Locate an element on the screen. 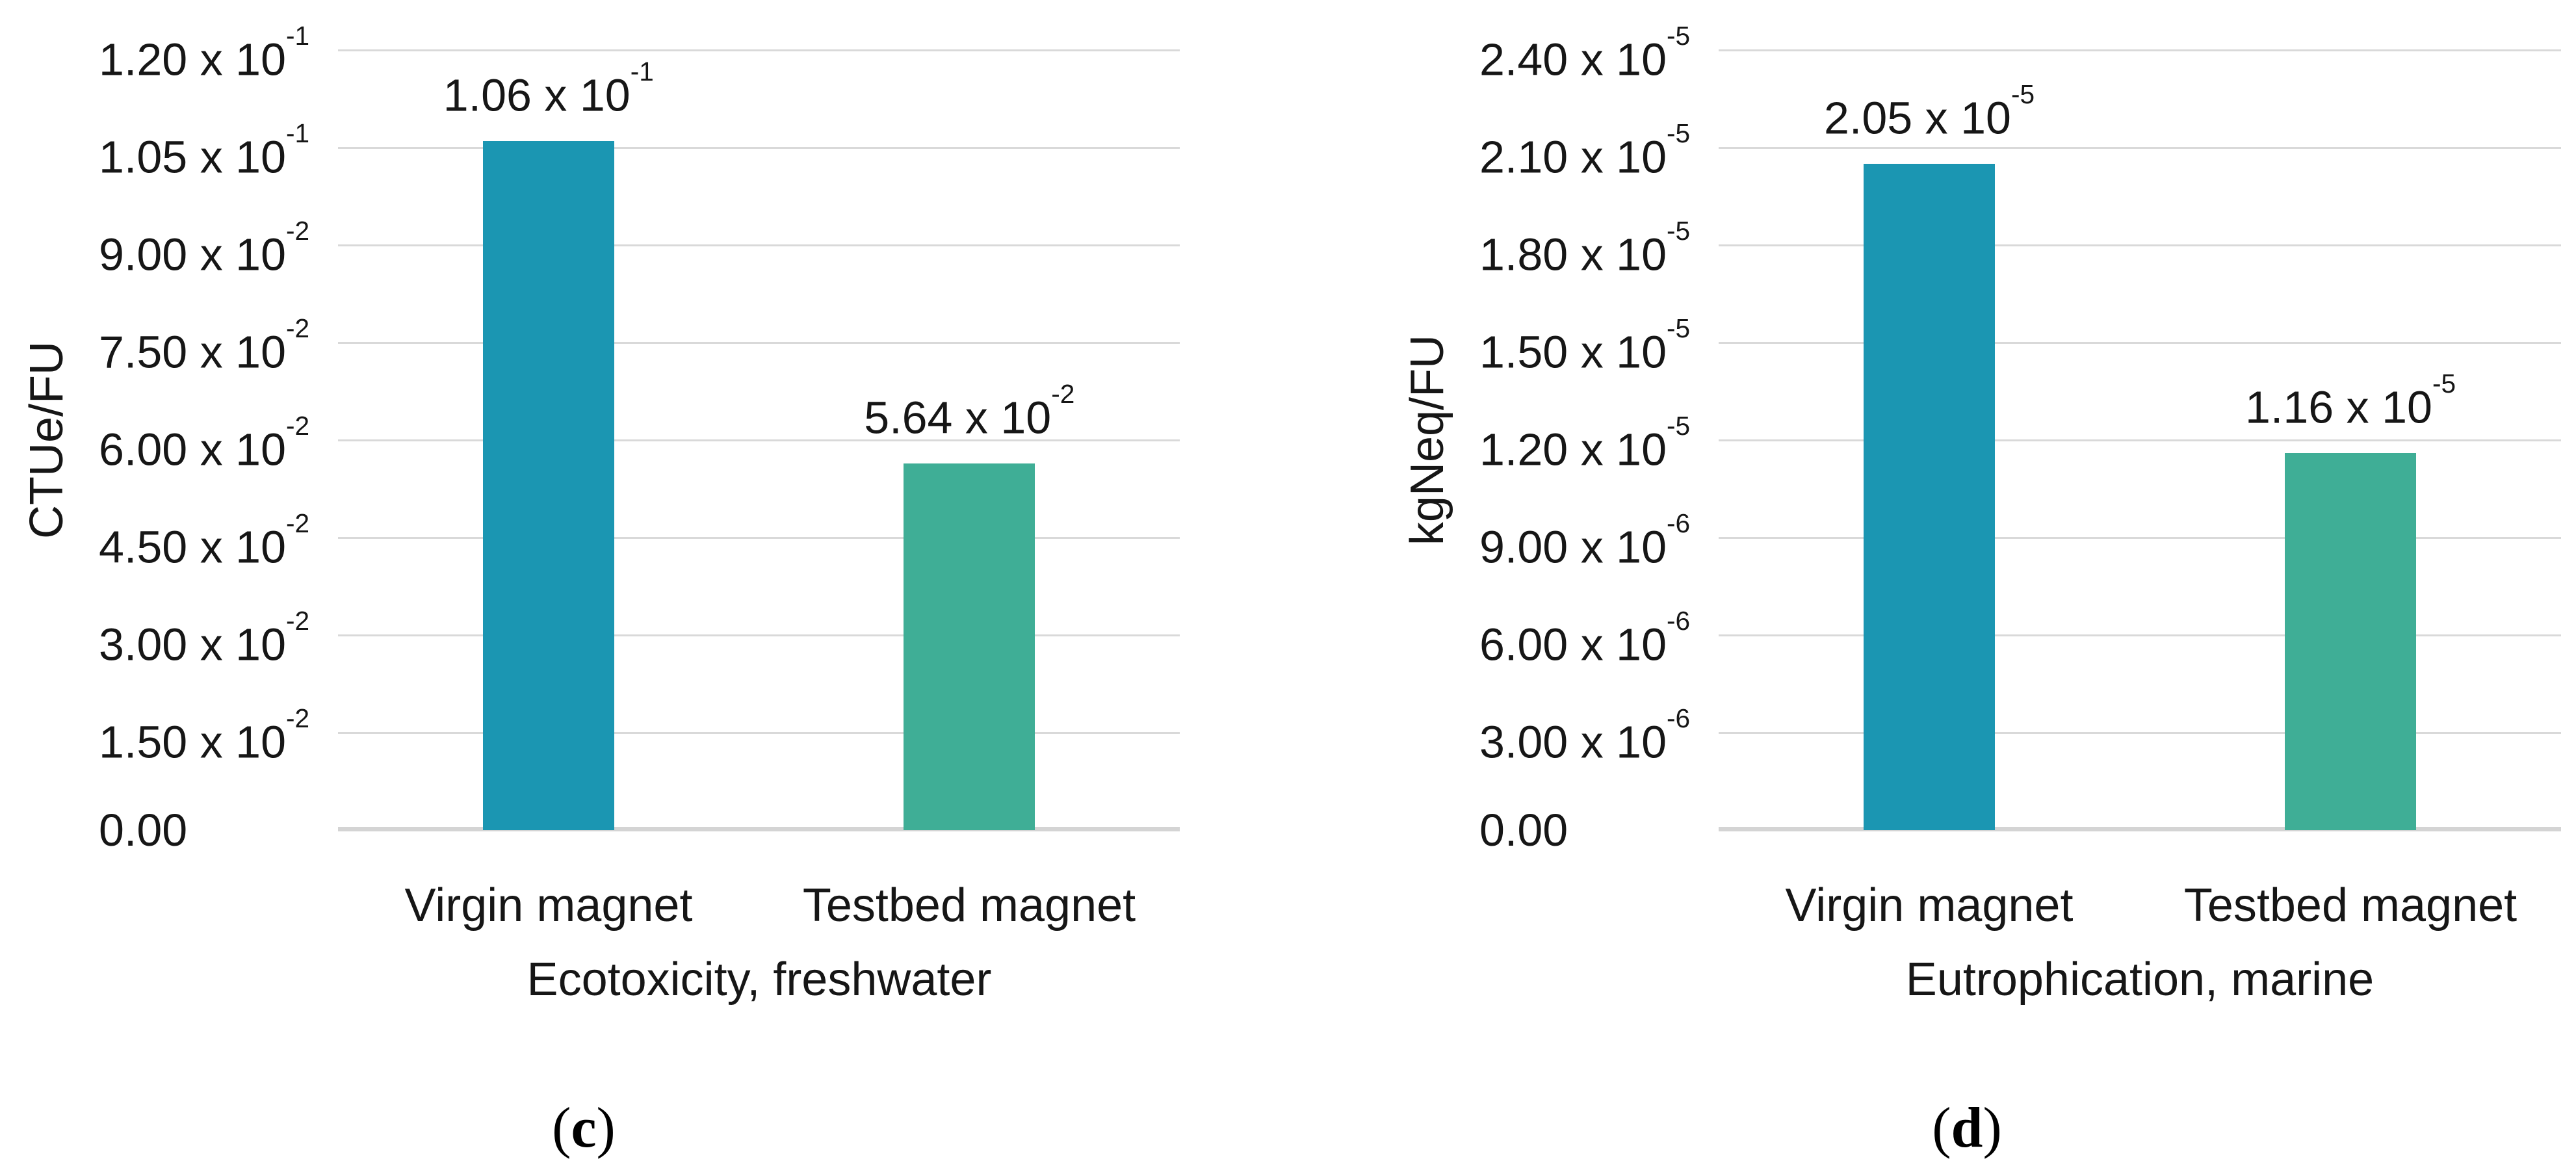  y-tick-label: 1.20 x 10⁻¹ is located at coordinates (216, 53).